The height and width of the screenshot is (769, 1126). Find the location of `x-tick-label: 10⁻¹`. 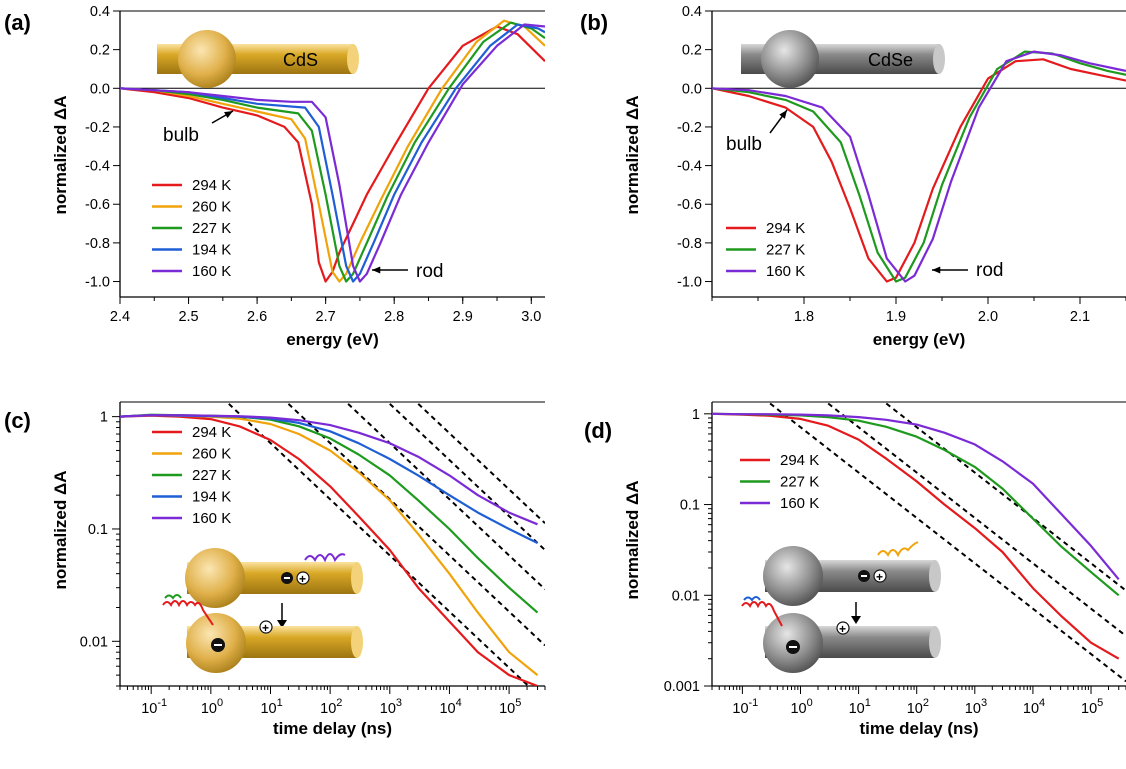

x-tick-label: 10⁻¹ is located at coordinates (154, 707).